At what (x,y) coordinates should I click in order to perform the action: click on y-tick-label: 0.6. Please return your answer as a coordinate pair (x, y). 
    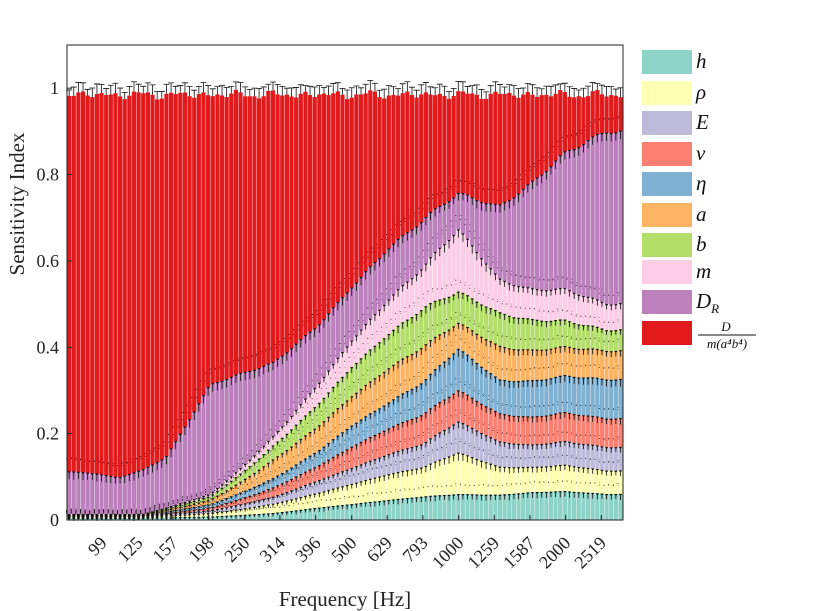
    Looking at the image, I should click on (48, 261).